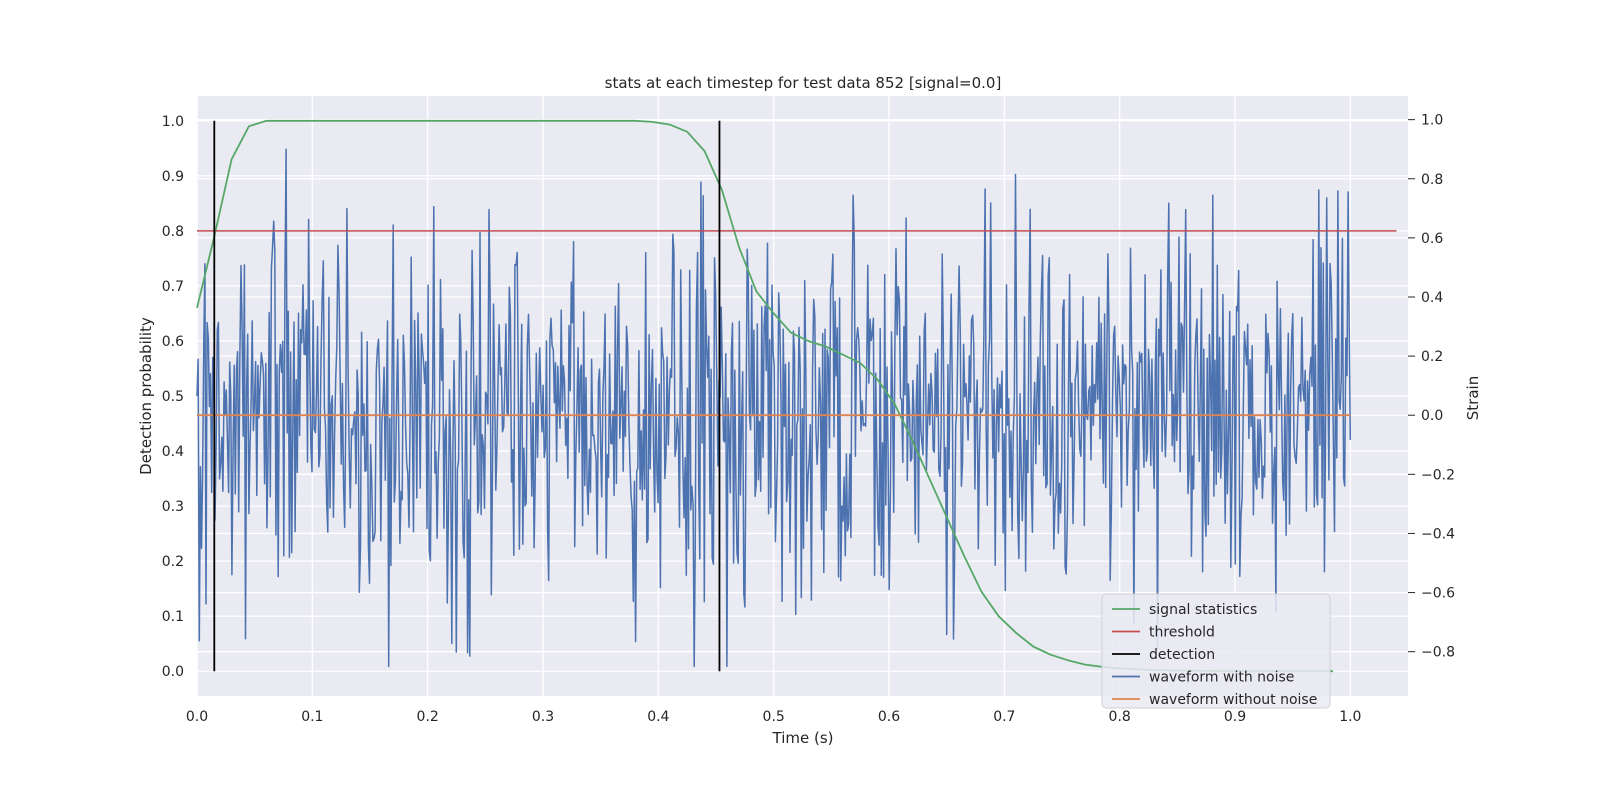 The image size is (1600, 800). Describe the element at coordinates (1432, 121) in the screenshot. I see `y-right-tick-label: 1.0` at that location.